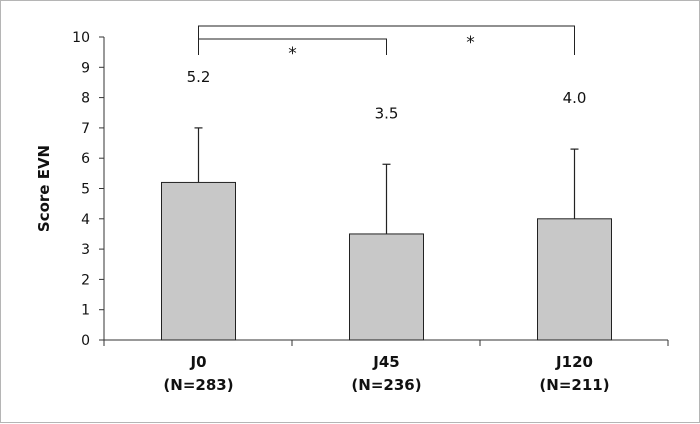  Describe the element at coordinates (85, 99) in the screenshot. I see `y-tick-label: 8` at that location.